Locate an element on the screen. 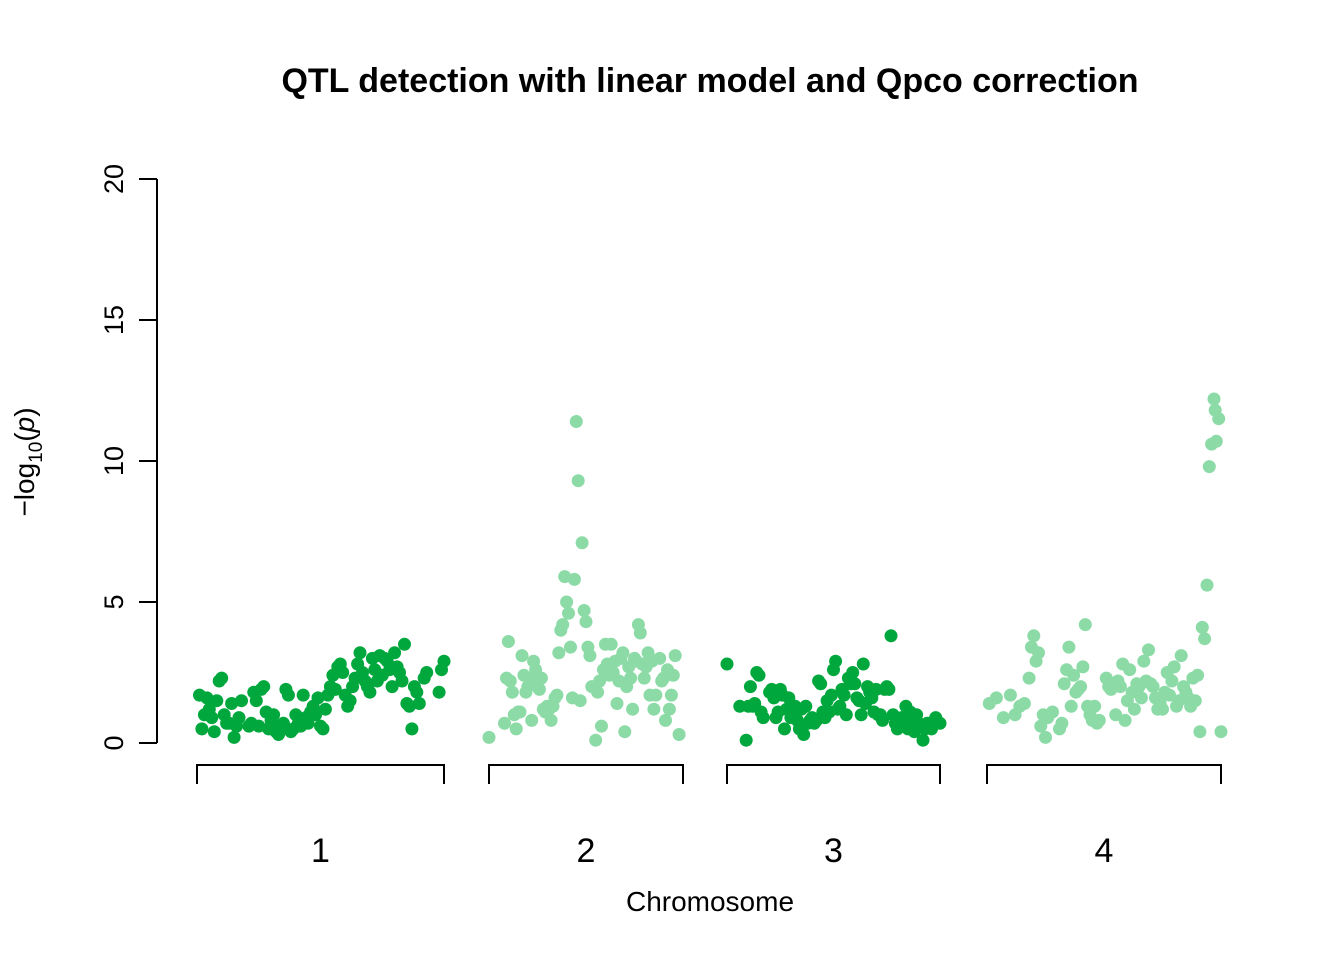 The image size is (1344, 960). y-tick-label: 20 is located at coordinates (114, 179).